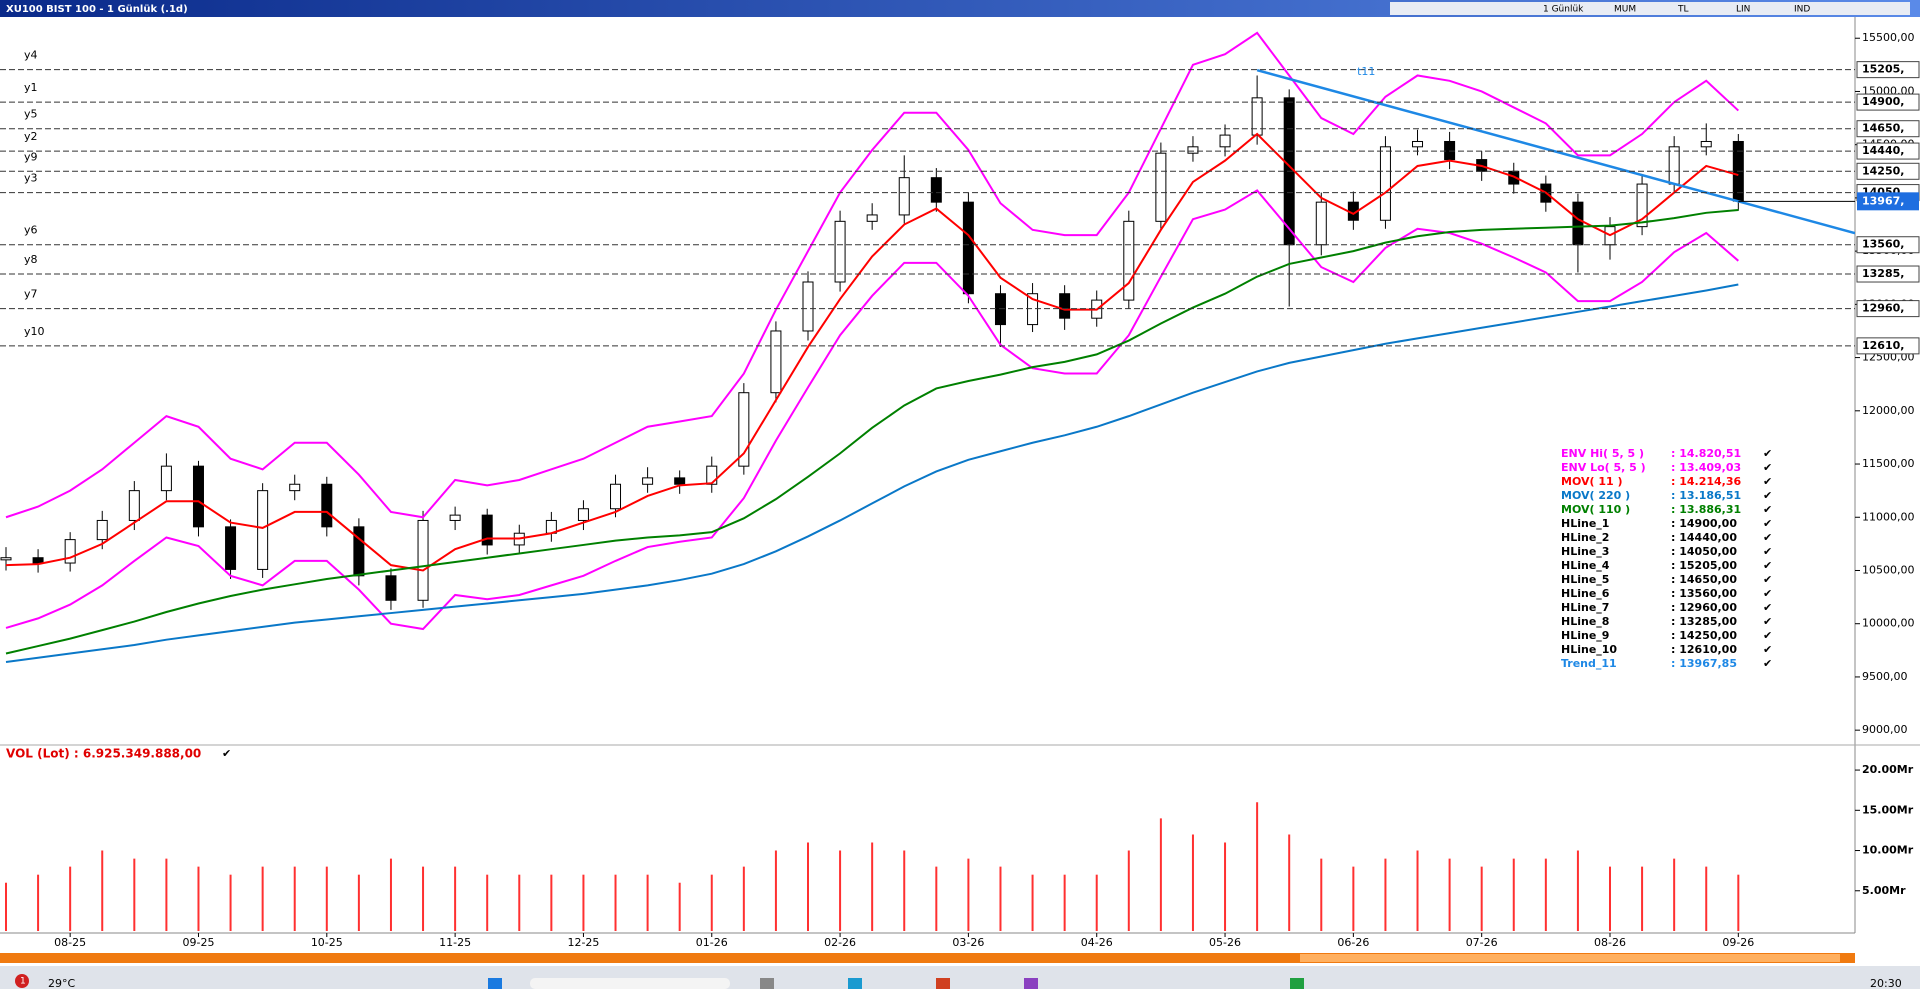 This screenshot has height=989, width=1920. Describe the element at coordinates (31, 87) in the screenshot. I see `hline-label: y1` at that location.